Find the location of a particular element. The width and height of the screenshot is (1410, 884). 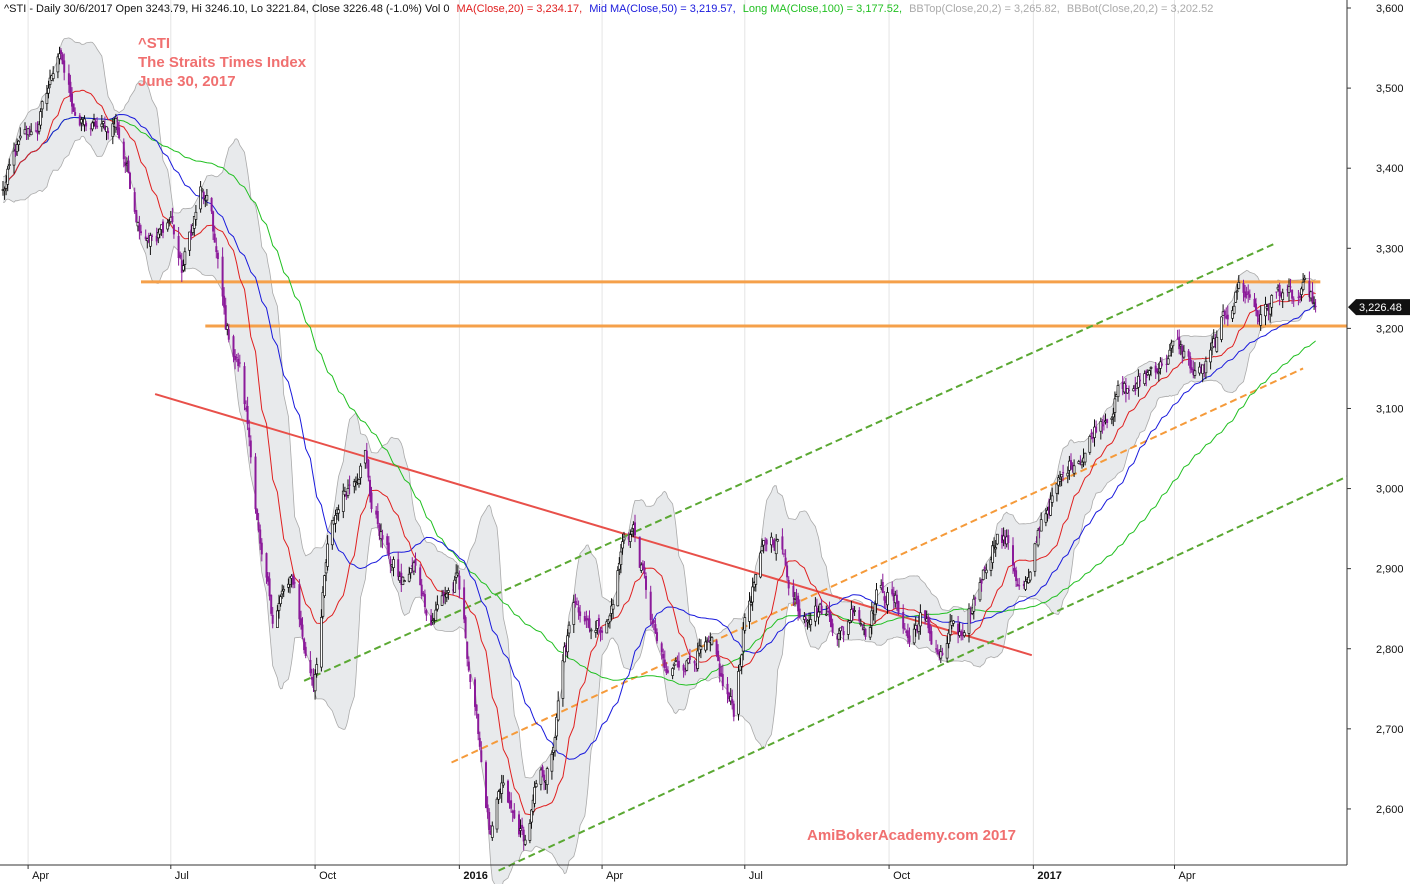

y-tick-label: 2,700 is located at coordinates (1390, 730).